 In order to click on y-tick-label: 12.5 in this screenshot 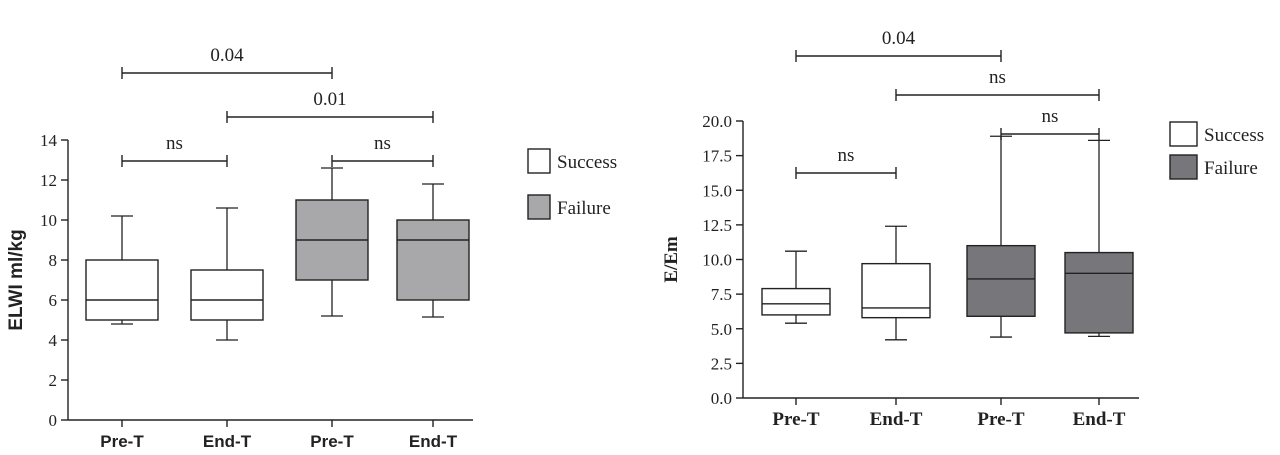, I will do `click(717, 225)`.